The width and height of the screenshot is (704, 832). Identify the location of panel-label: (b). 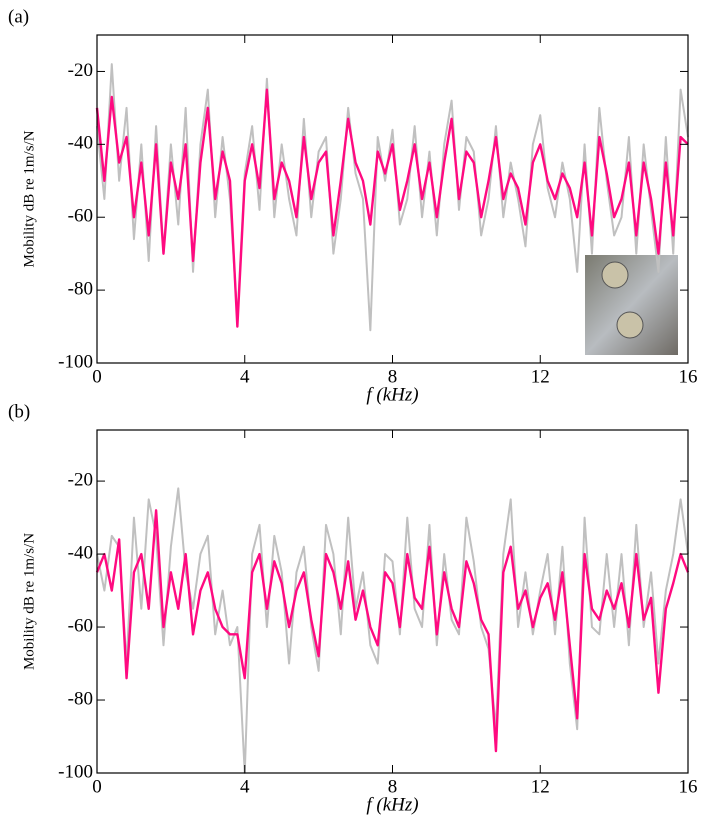
(19, 411).